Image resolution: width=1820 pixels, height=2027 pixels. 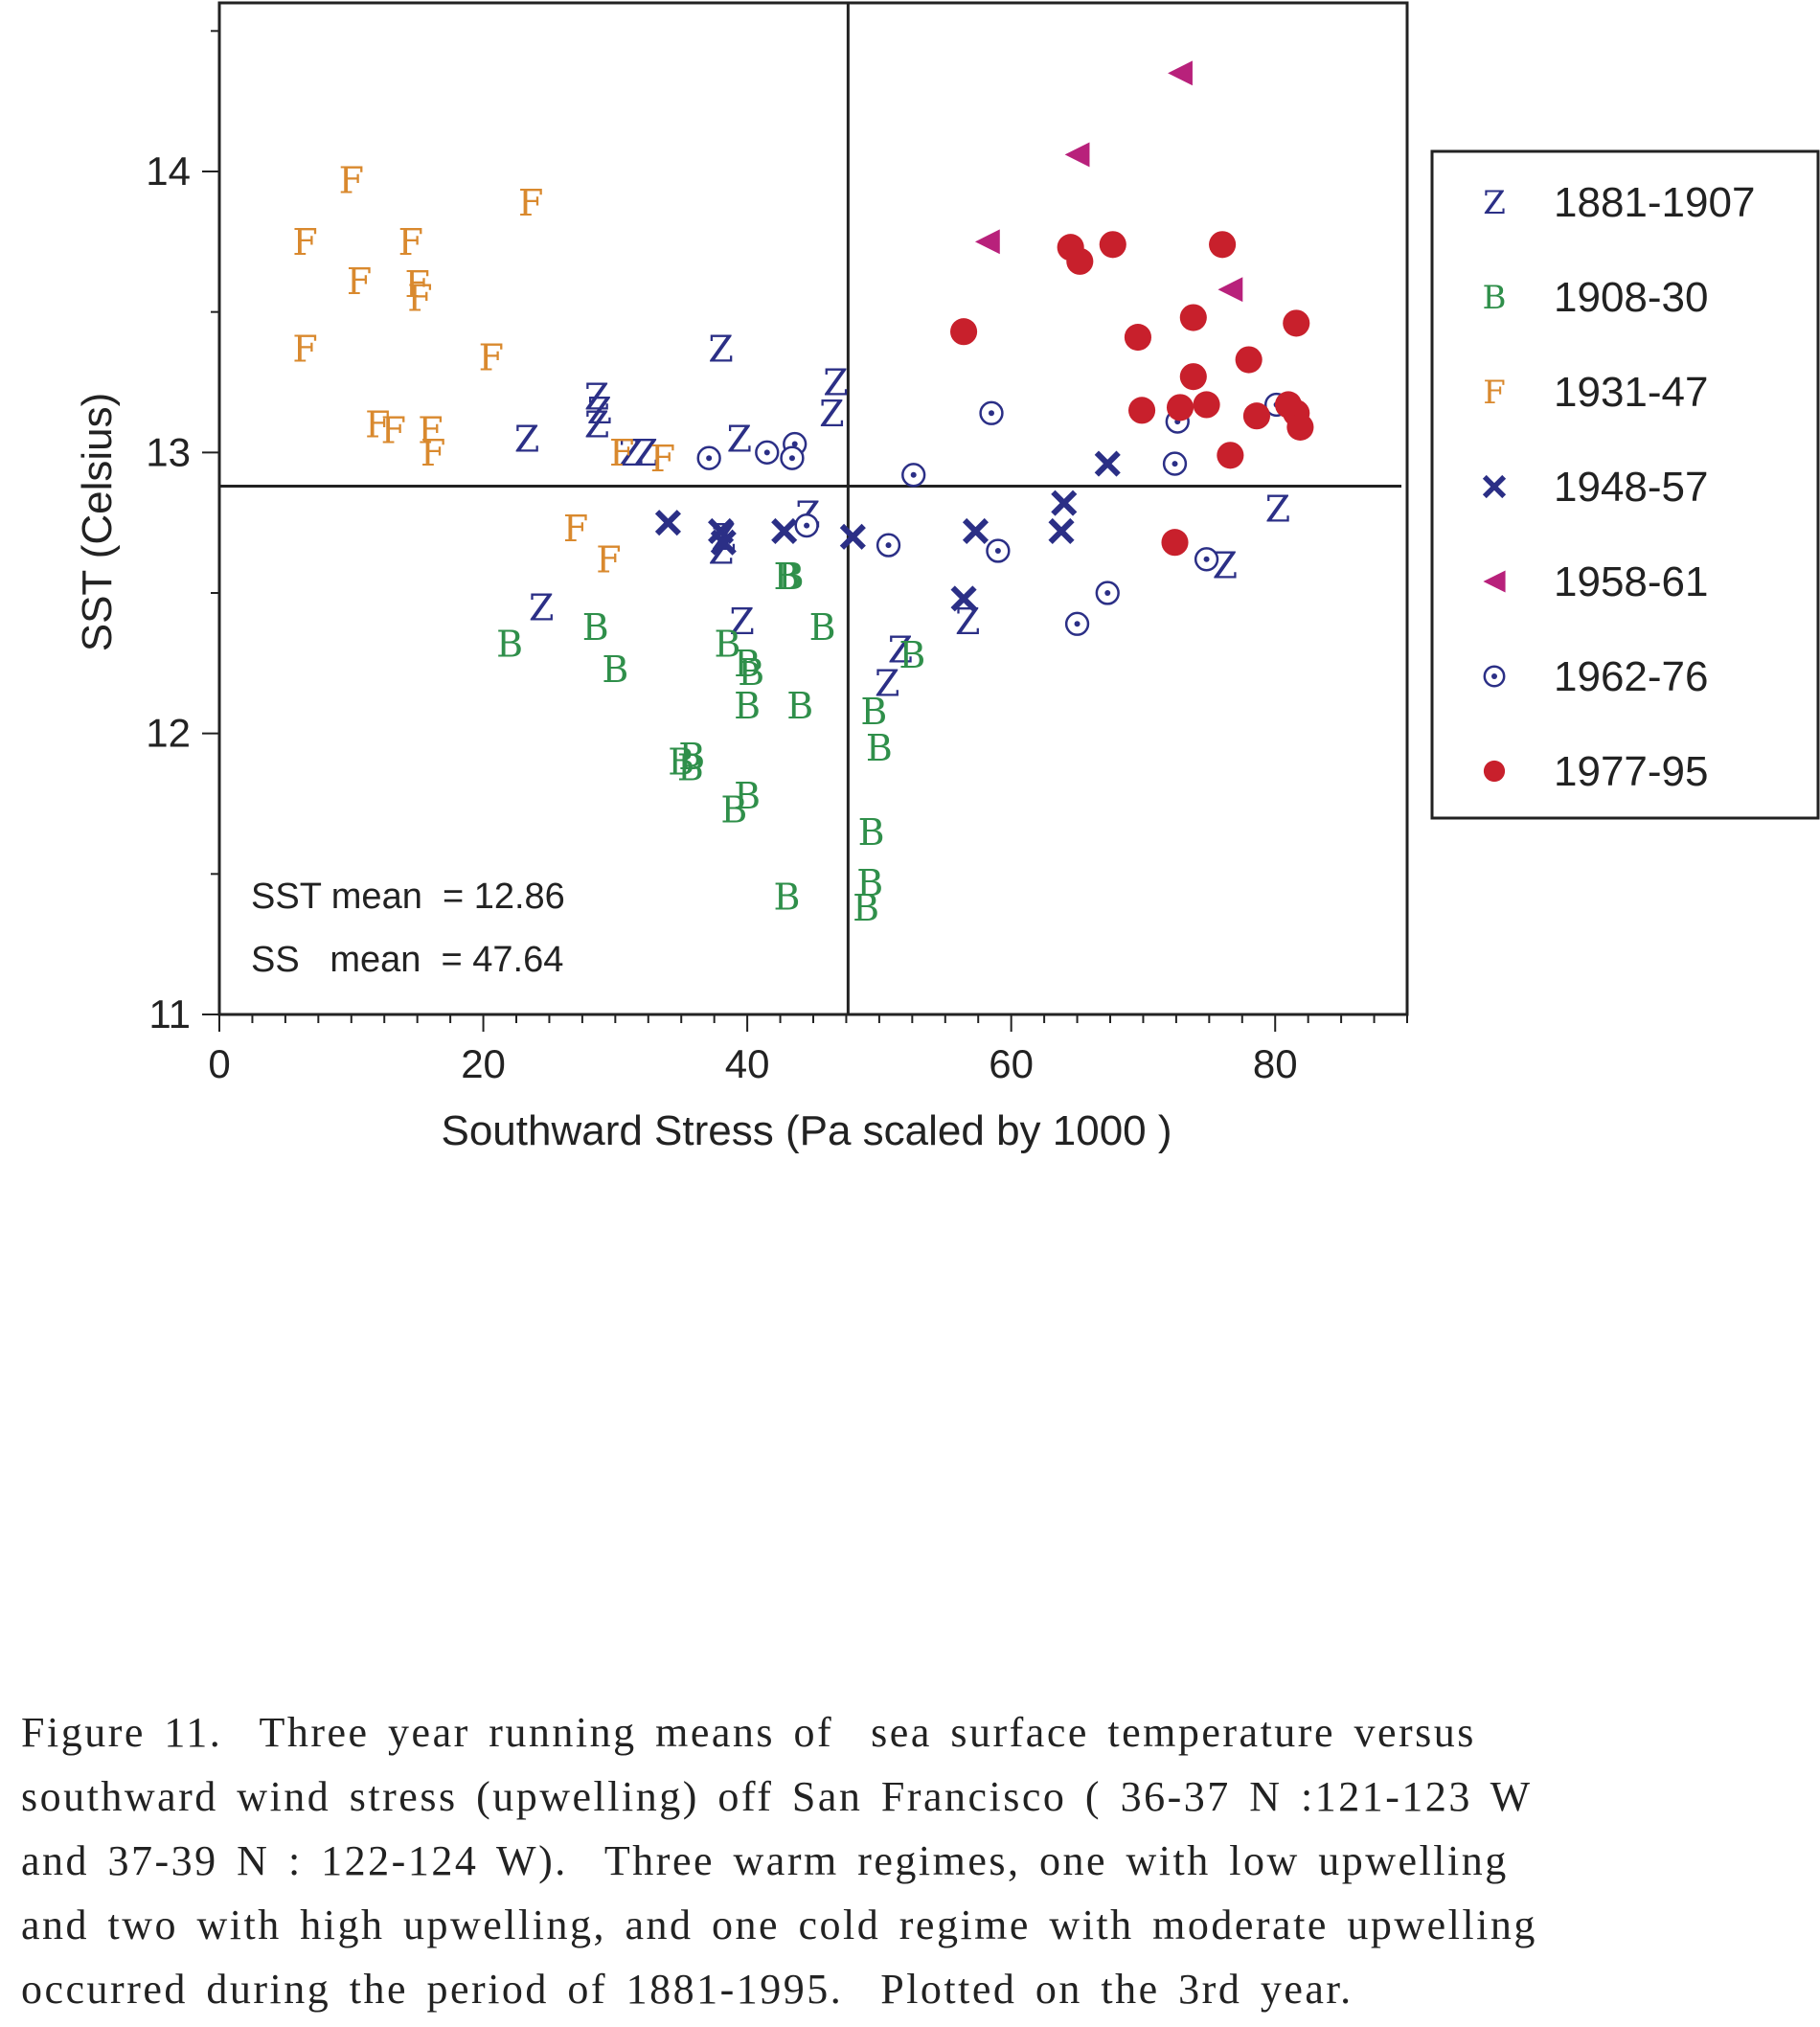 I want to click on legend-label: 1948-57, so click(x=1631, y=487).